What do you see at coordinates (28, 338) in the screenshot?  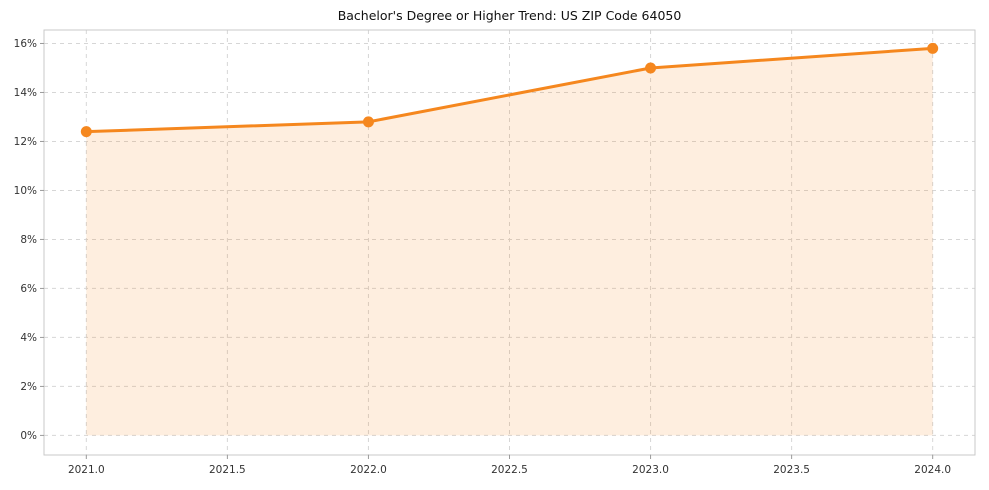 I see `y-tick-label: 4%` at bounding box center [28, 338].